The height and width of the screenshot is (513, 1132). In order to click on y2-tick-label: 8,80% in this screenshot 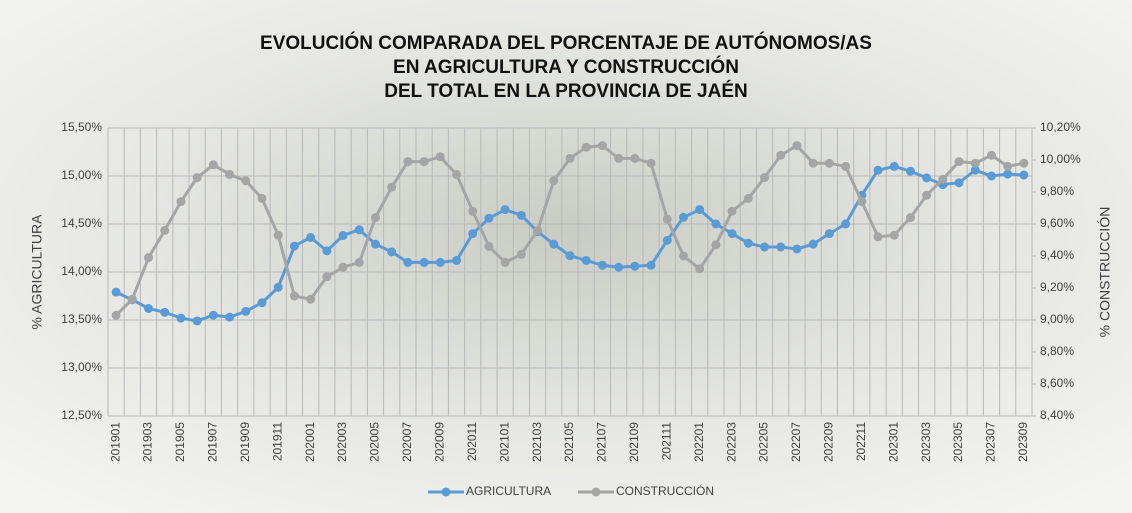, I will do `click(1057, 351)`.